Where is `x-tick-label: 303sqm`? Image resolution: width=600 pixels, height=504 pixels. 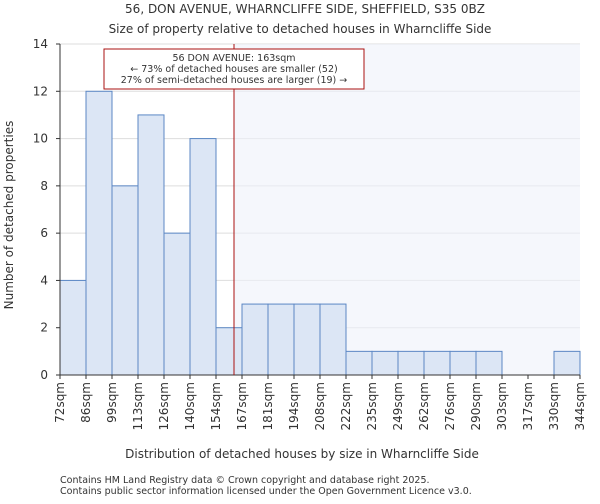
x-tick-label: 303sqm is located at coordinates (502, 406).